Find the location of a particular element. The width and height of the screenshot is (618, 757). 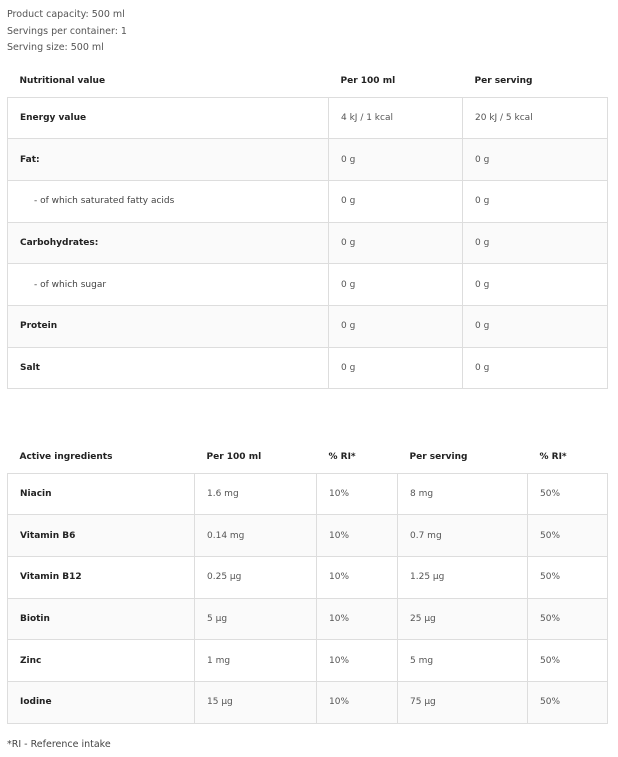

cell-value: 0.7 mg is located at coordinates (462, 535).